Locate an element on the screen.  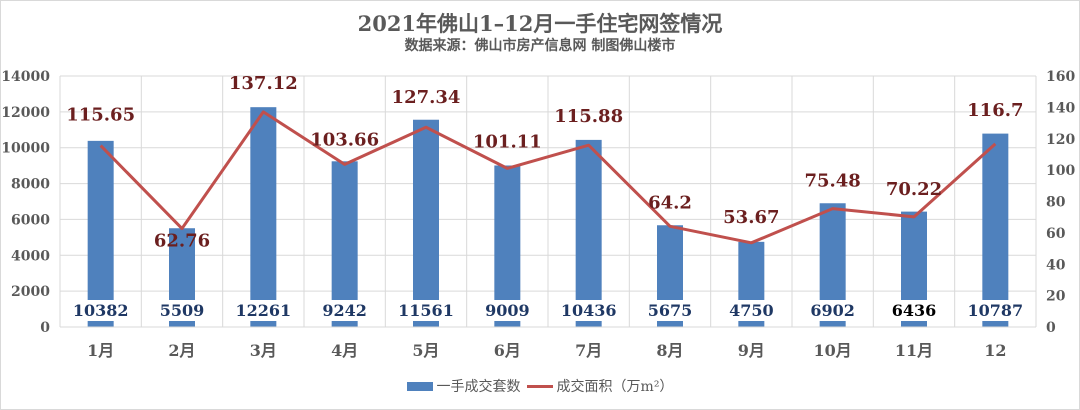
y-right-tick: 100 is located at coordinates (1060, 171).